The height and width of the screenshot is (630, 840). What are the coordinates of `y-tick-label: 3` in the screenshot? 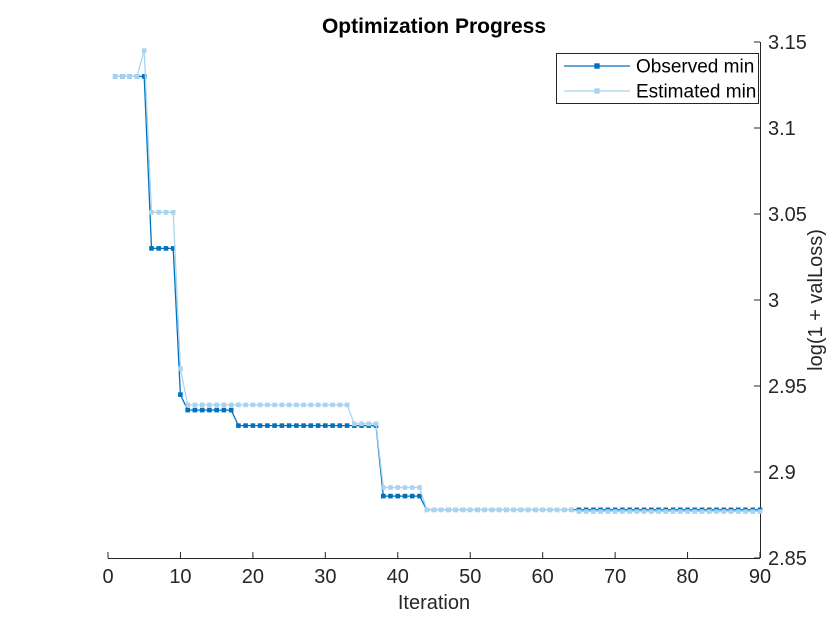 It's located at (773, 301).